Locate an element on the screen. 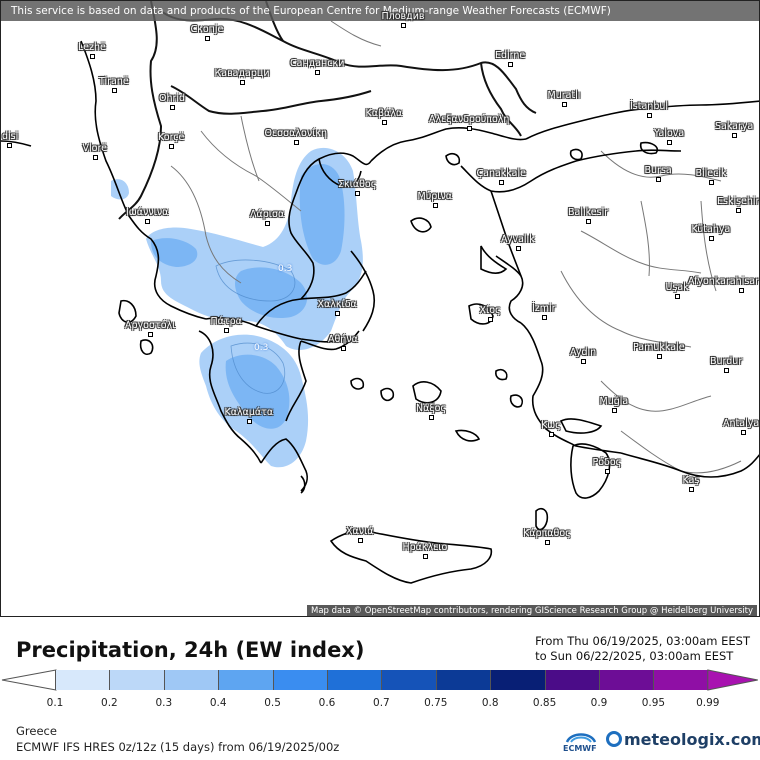  city-label: Sakarya is located at coordinates (734, 126).